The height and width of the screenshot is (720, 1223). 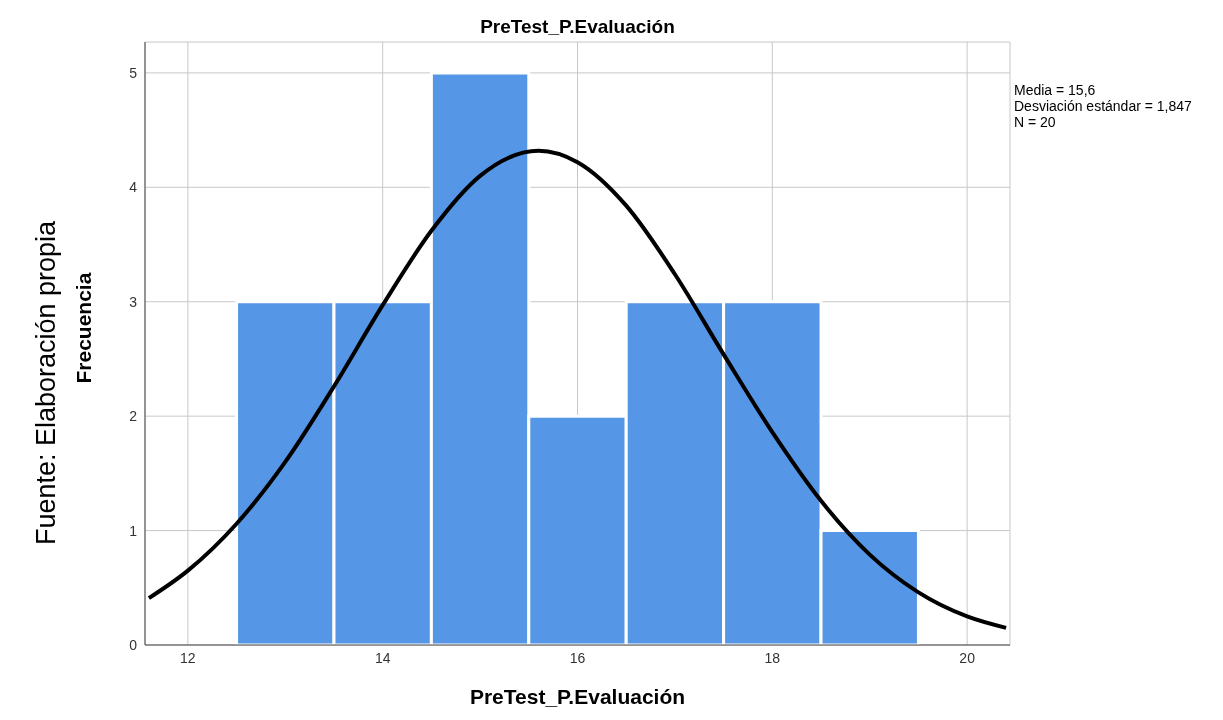 What do you see at coordinates (133, 301) in the screenshot?
I see `y-tick-label: 3` at bounding box center [133, 301].